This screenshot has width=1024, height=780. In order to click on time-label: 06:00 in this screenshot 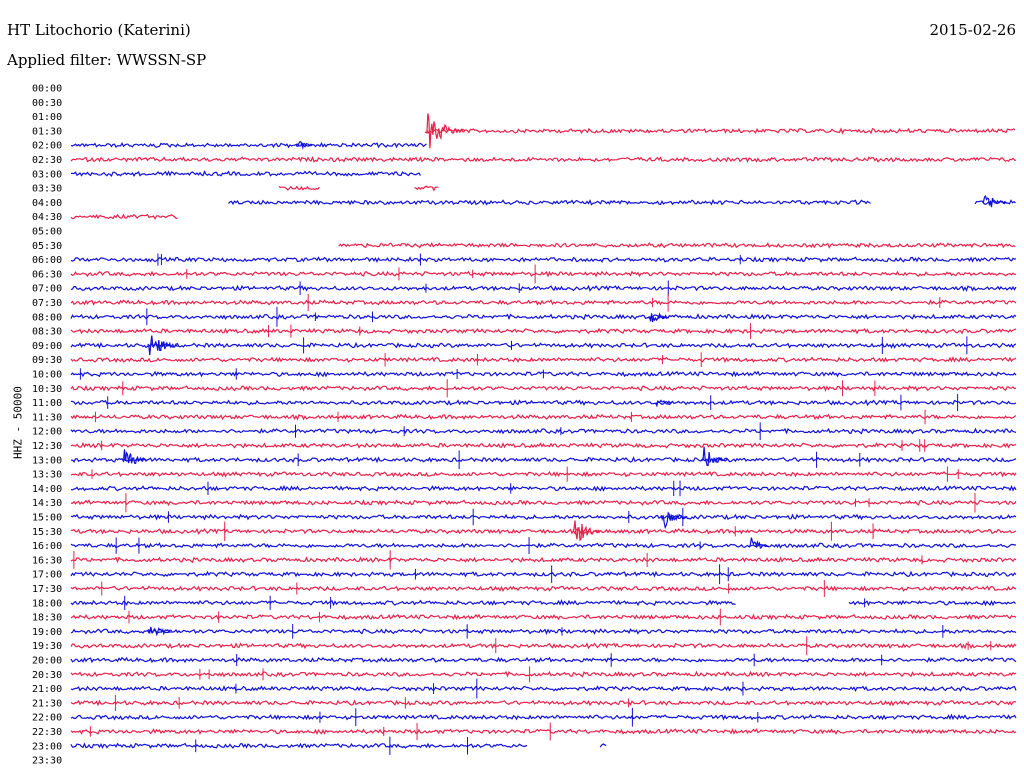, I will do `click(47, 260)`.